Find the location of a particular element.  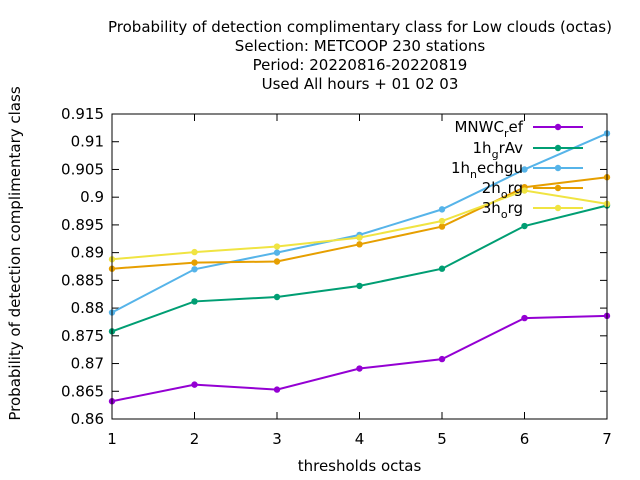

x-tick-label: 6 is located at coordinates (525, 439).